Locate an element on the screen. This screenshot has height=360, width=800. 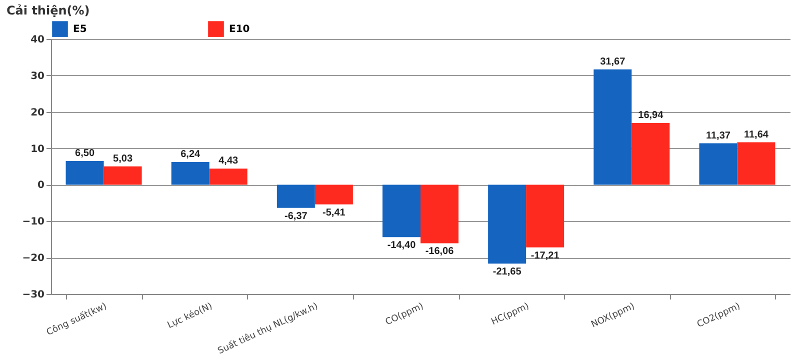
data-label: 4,43 is located at coordinates (228, 161).